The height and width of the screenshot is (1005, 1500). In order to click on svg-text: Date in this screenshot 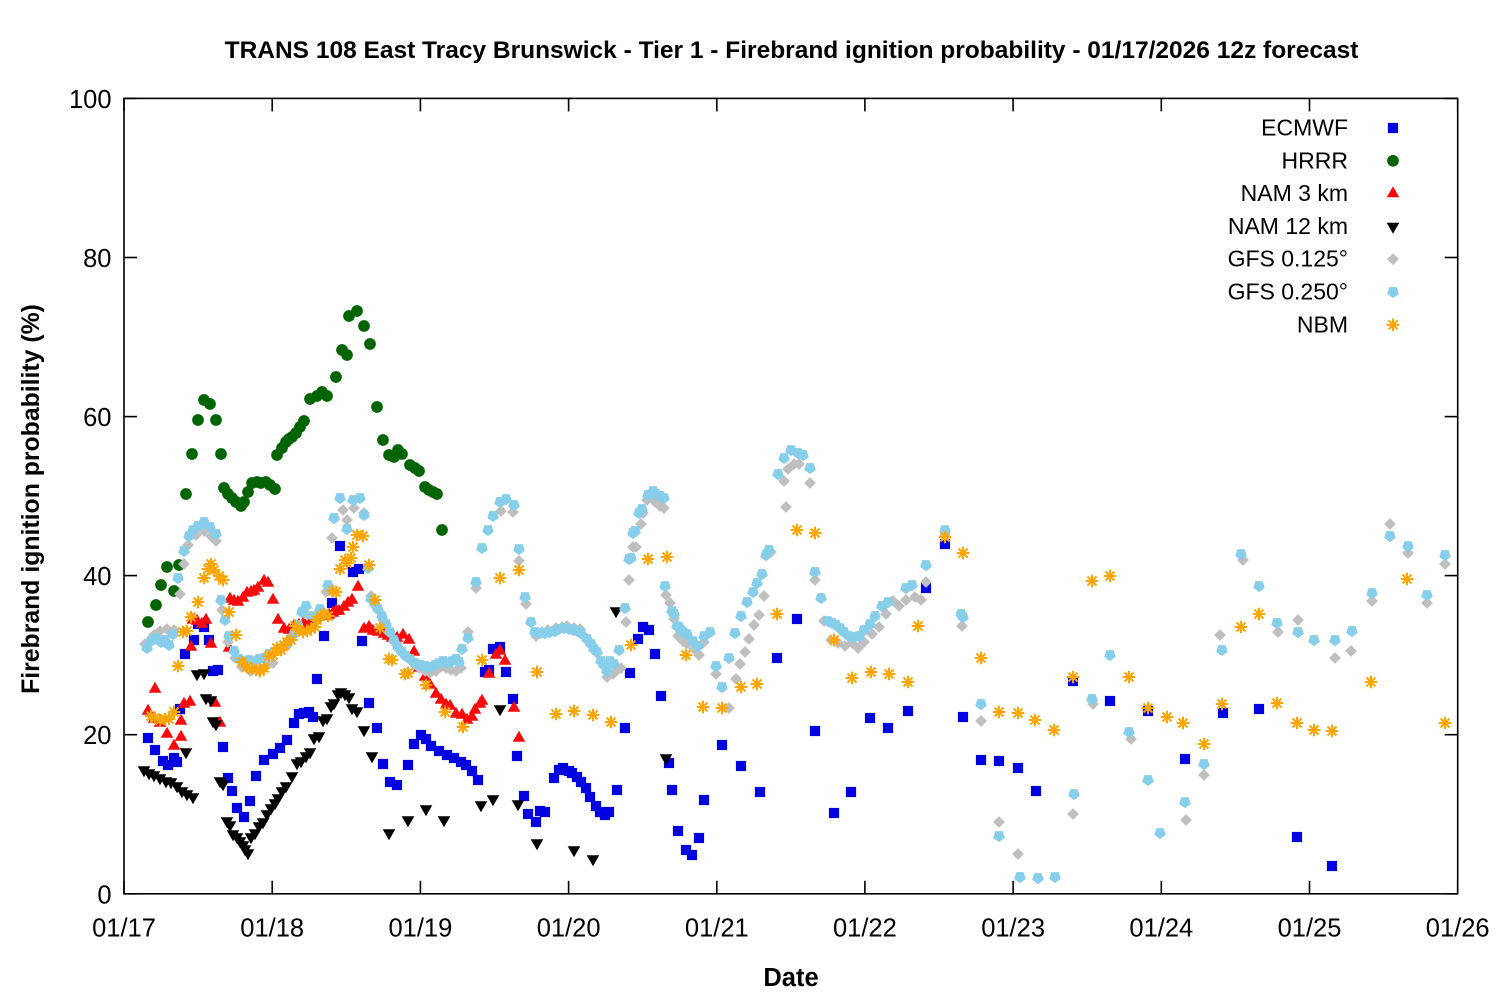, I will do `click(790, 978)`.